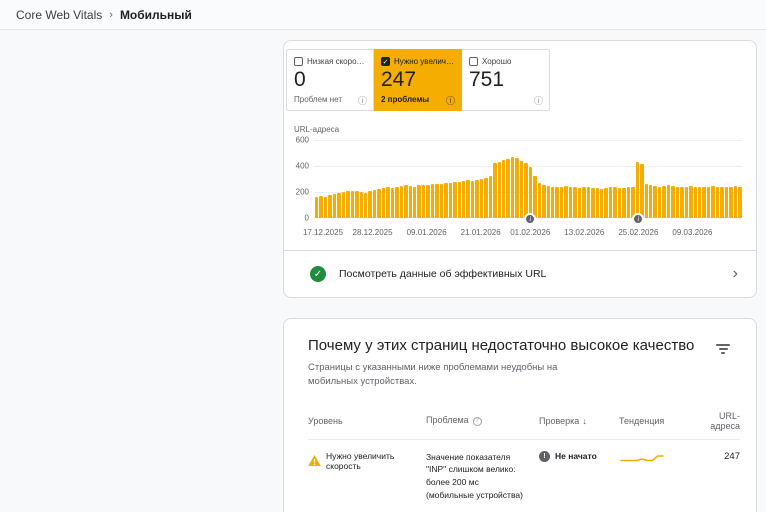 This screenshot has height=512, width=766. Describe the element at coordinates (473, 61) in the screenshot. I see `checkbox-good` at that location.